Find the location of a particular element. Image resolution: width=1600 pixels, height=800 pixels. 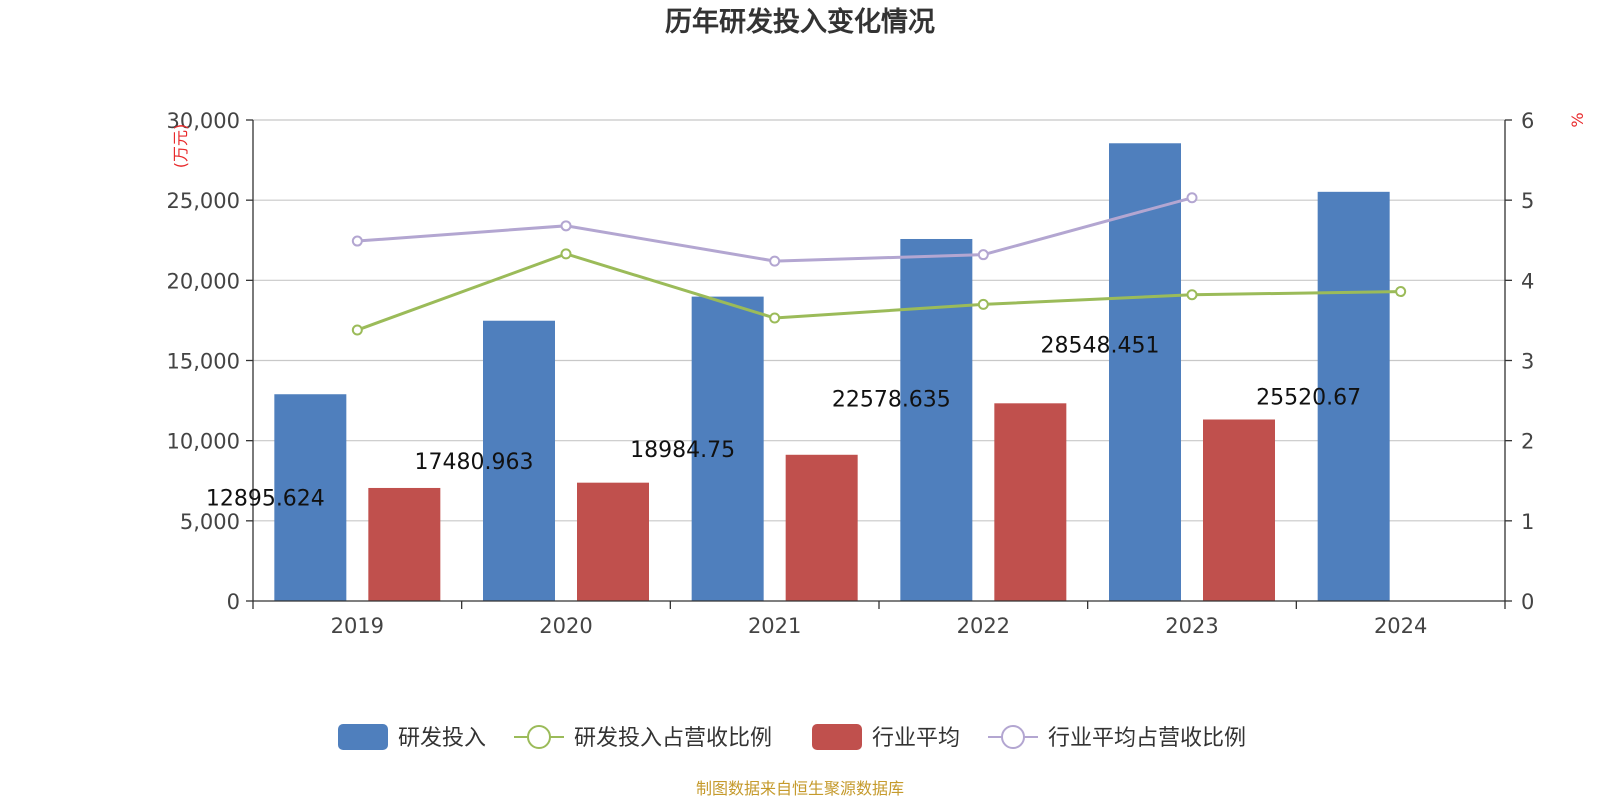

legend-label: 行业平均占营收比例 is located at coordinates (1147, 738).